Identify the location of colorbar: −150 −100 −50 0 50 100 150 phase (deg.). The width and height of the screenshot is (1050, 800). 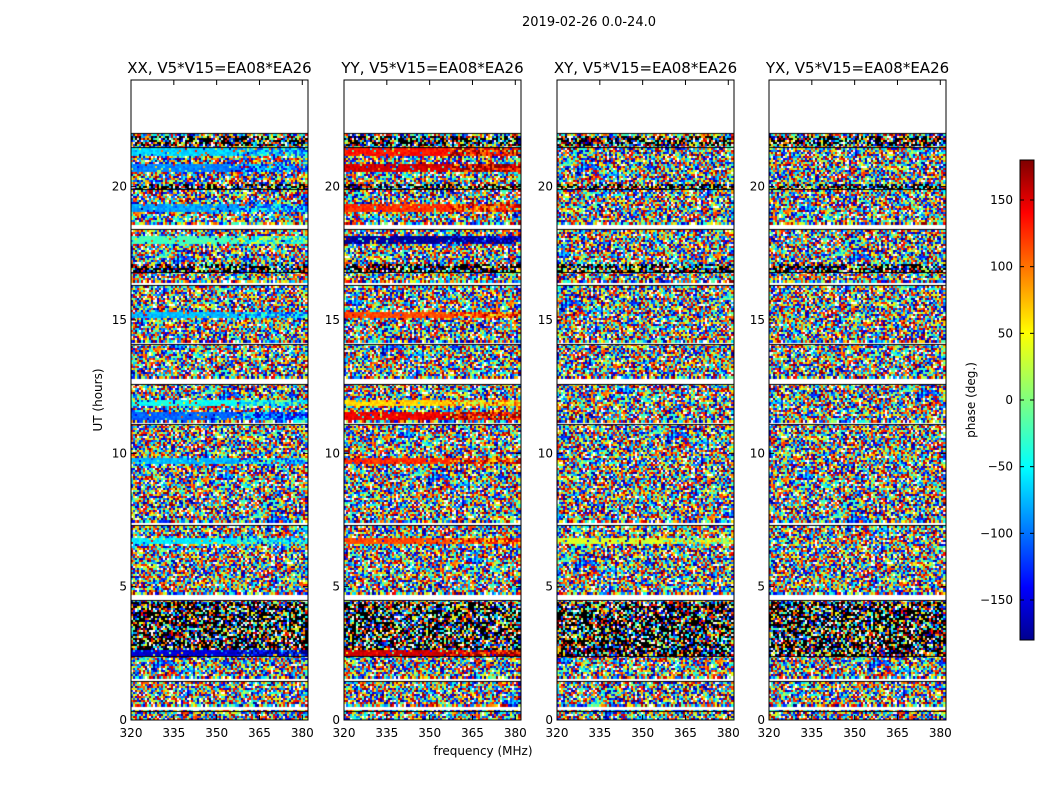
(999, 400).